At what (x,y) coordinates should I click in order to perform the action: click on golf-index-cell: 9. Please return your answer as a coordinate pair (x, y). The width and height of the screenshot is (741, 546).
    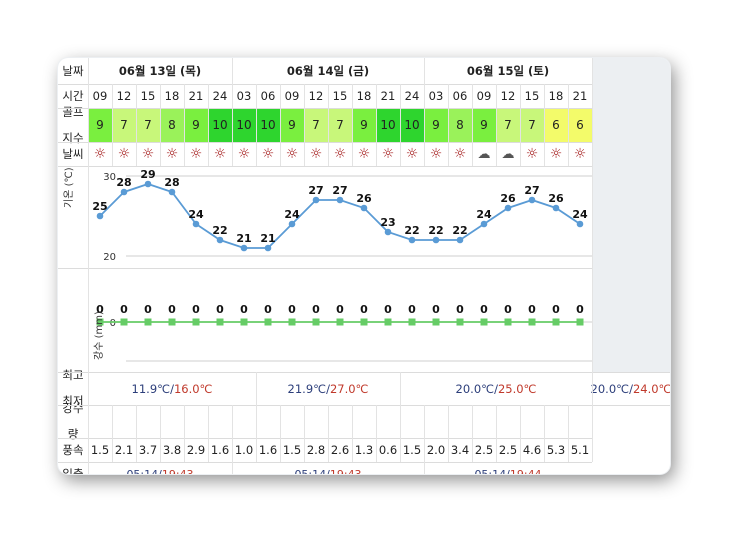
    Looking at the image, I should click on (100, 125).